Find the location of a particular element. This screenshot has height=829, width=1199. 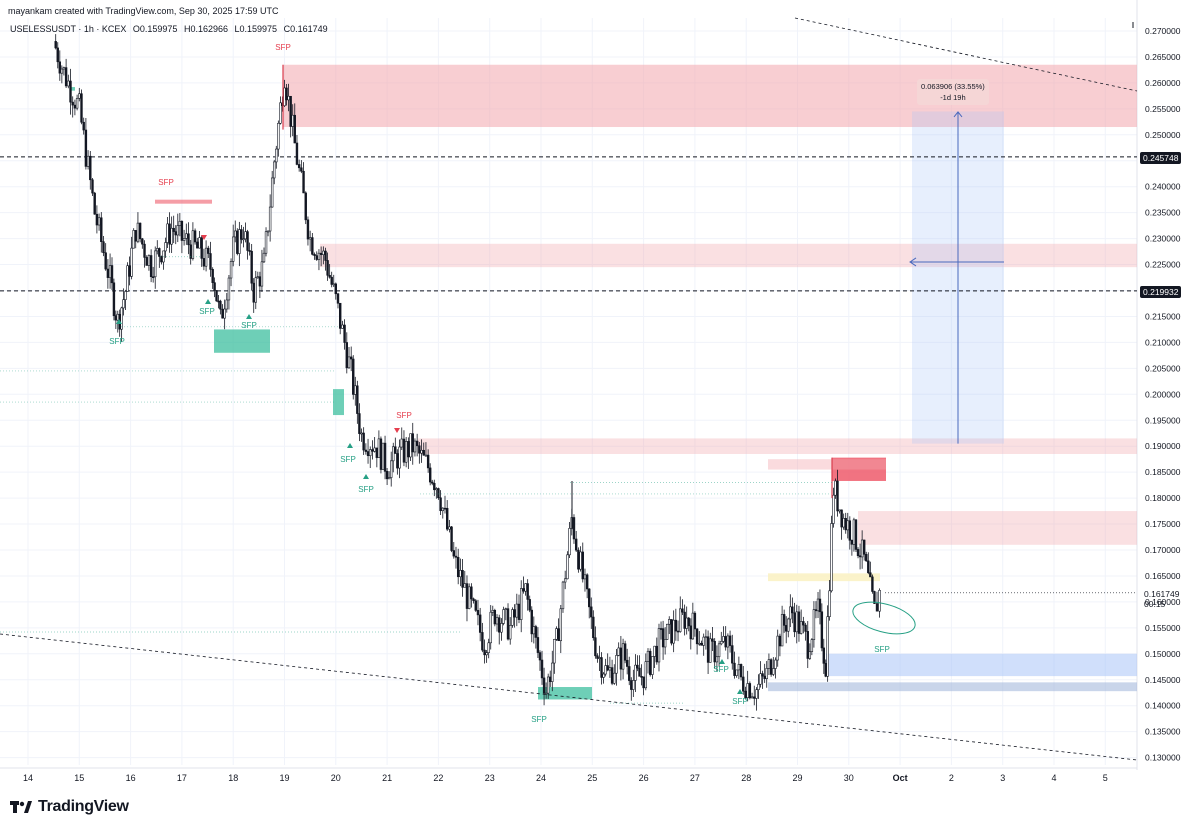

y-tick-label: 0.145000 is located at coordinates (1163, 680).